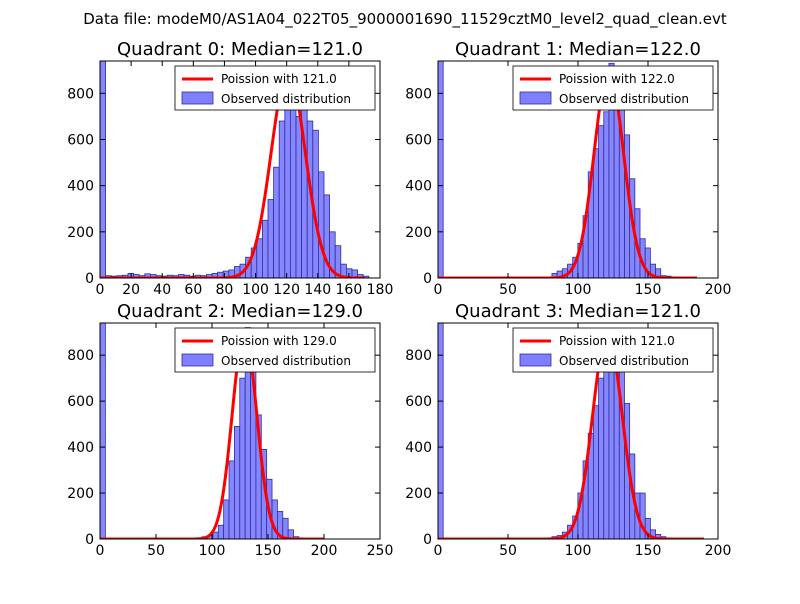  I want to click on panel-title: Quadrant 3: Median=121.0, so click(578, 311).